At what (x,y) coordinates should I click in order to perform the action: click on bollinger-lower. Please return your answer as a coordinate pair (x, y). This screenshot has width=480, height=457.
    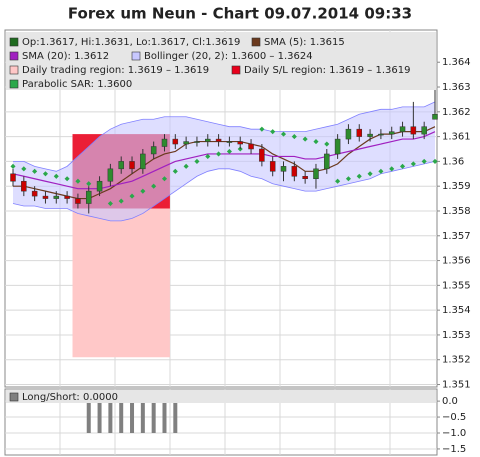
    Looking at the image, I should click on (224, 191).